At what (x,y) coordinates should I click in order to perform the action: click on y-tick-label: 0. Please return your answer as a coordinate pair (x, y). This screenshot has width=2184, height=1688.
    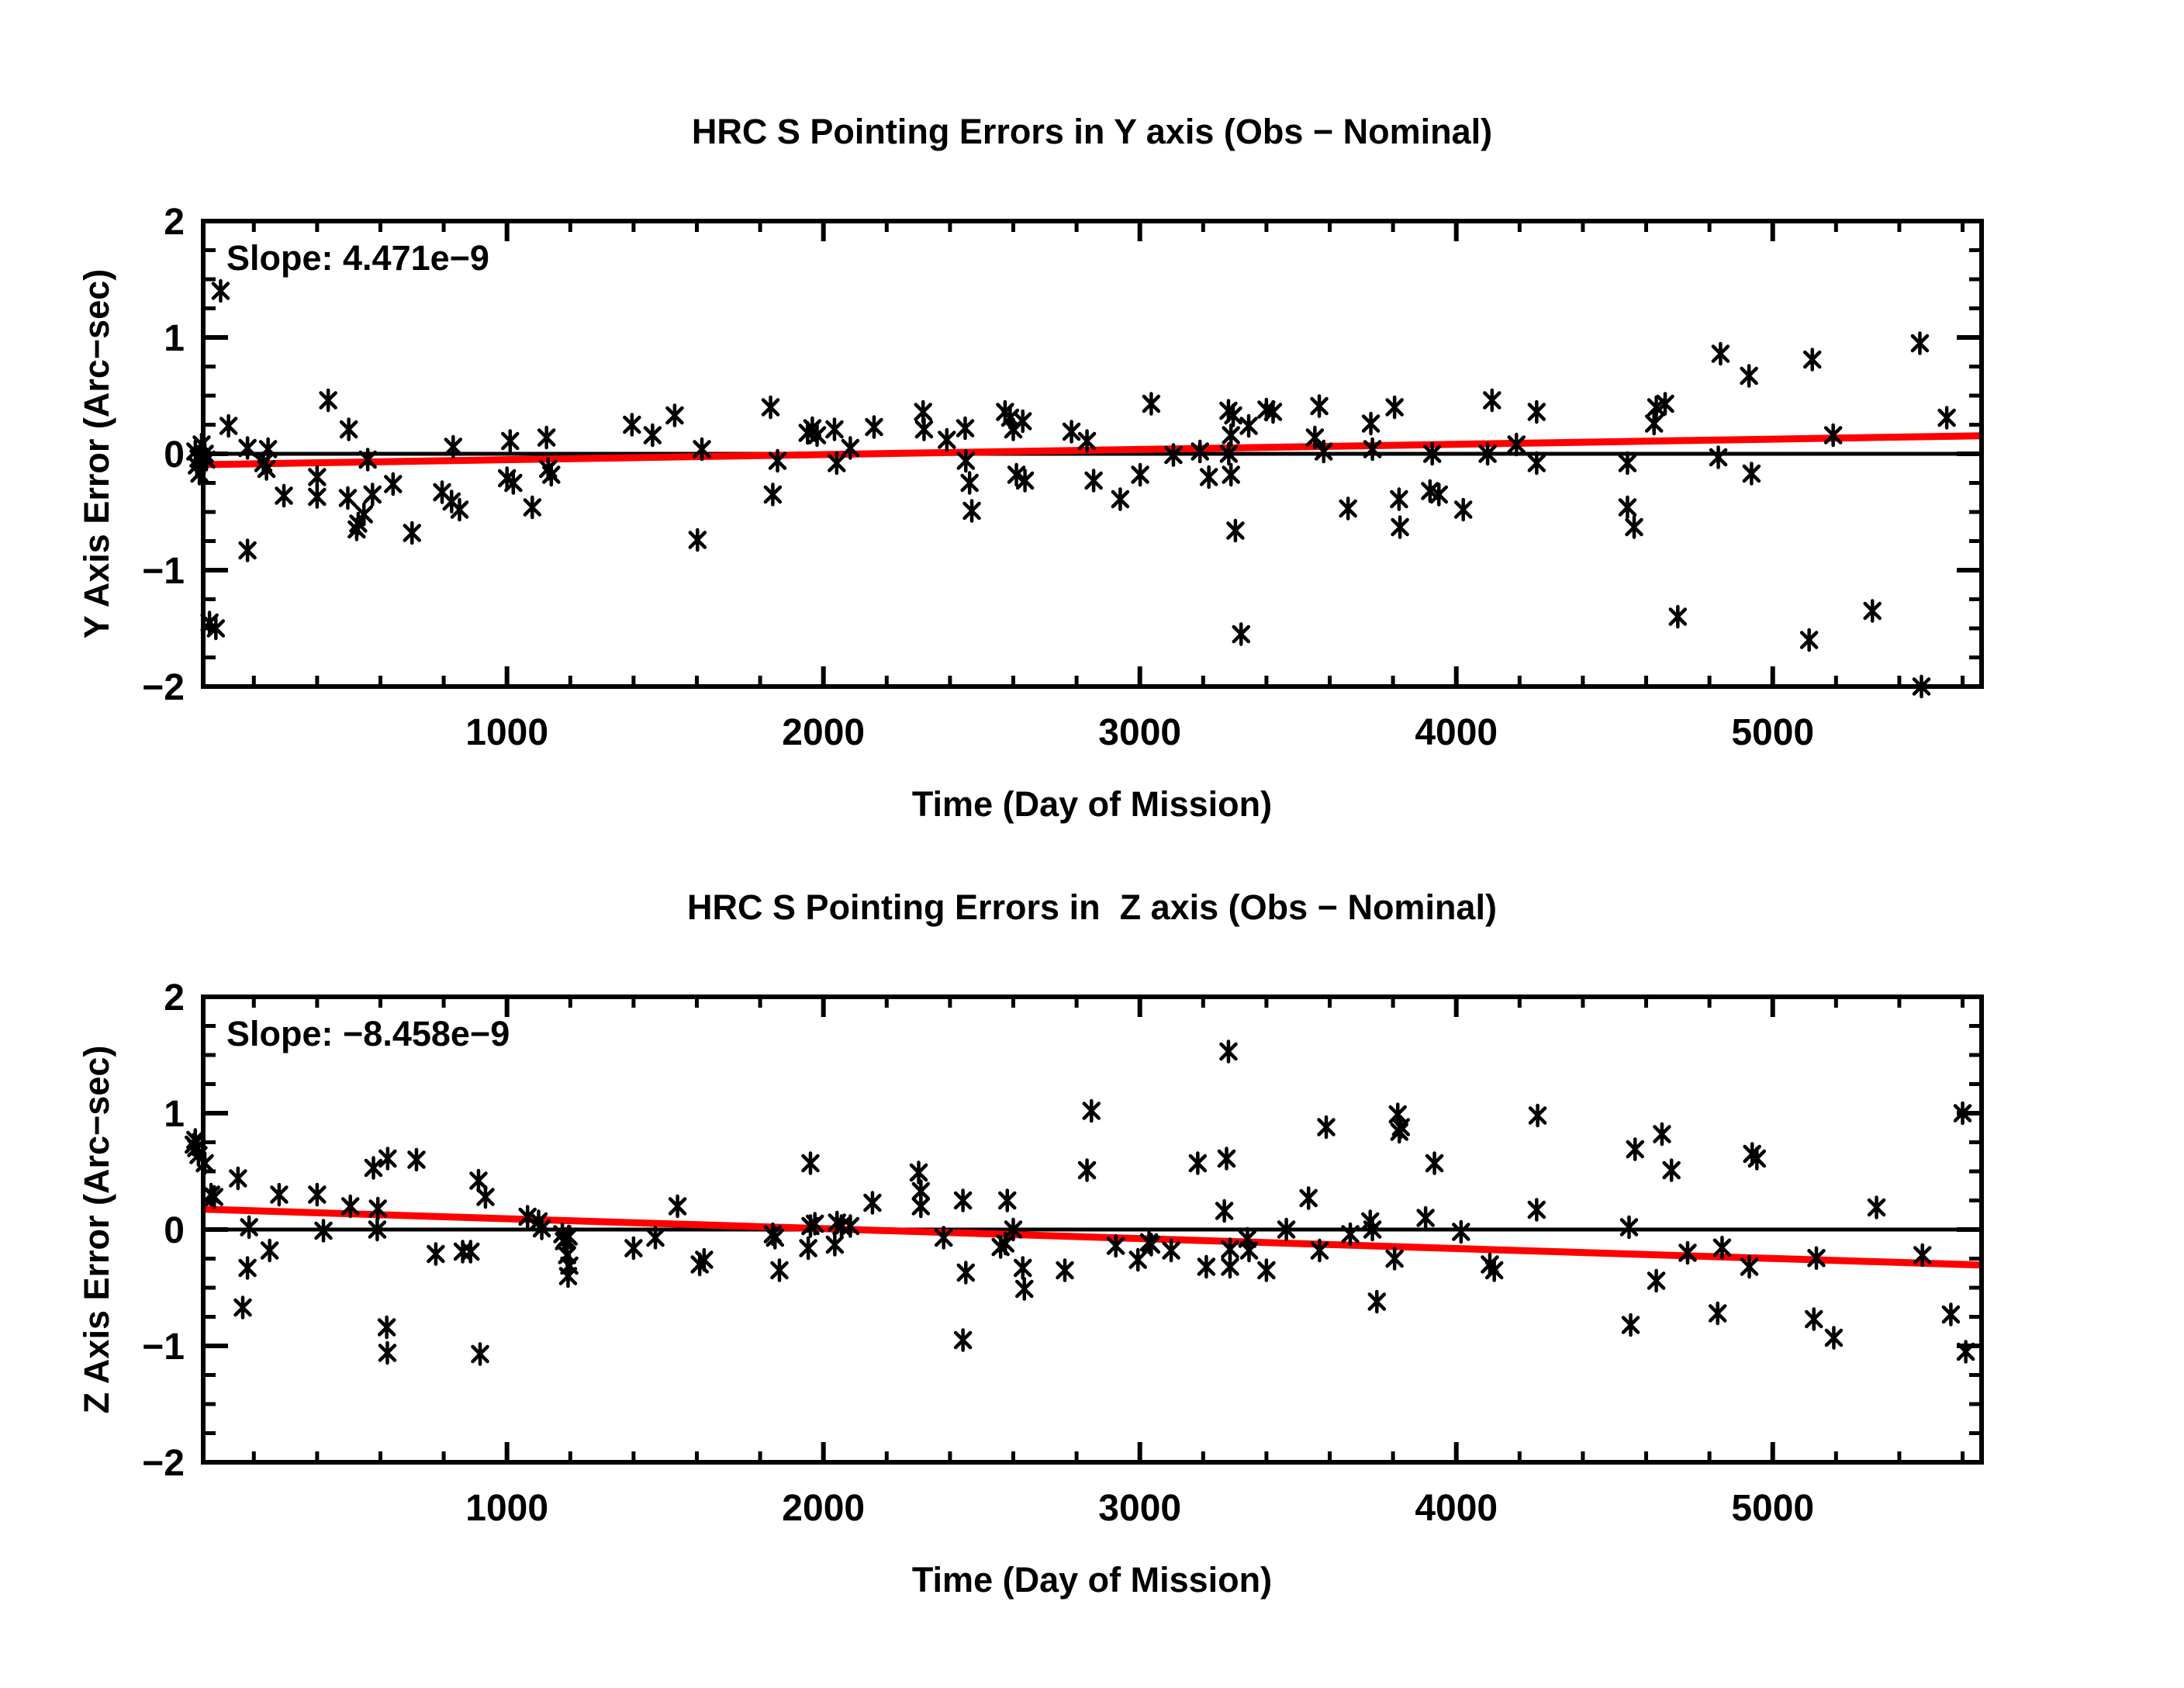
    Looking at the image, I should click on (174, 455).